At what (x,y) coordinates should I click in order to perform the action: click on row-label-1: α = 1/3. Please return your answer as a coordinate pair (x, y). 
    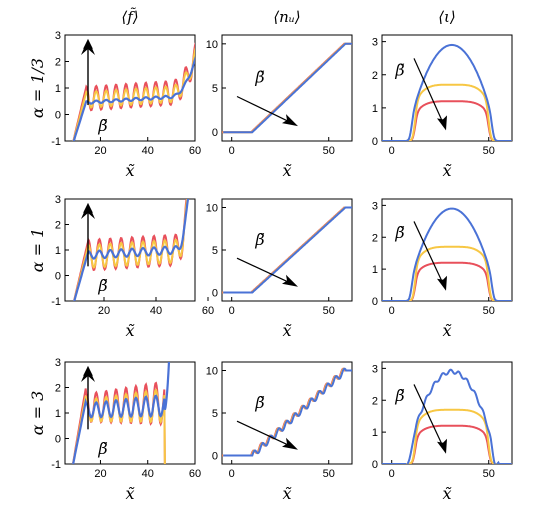
    Looking at the image, I should click on (37, 88).